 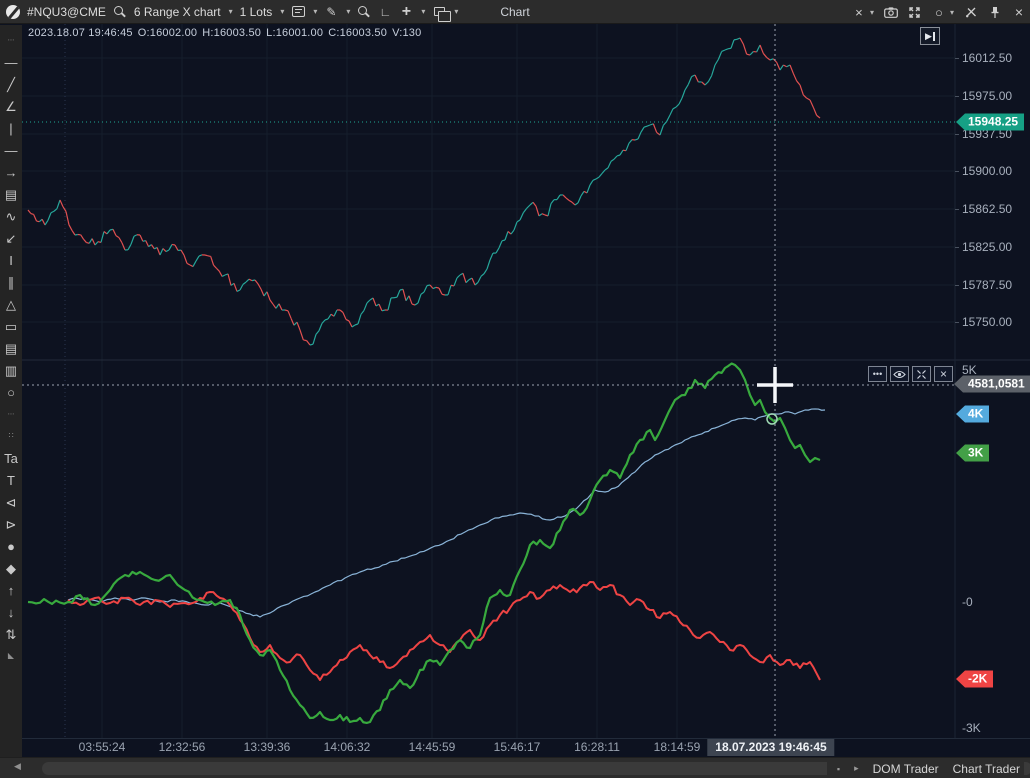 What do you see at coordinates (11, 612) in the screenshot?
I see `arrow-down-tool-icon: ↓` at bounding box center [11, 612].